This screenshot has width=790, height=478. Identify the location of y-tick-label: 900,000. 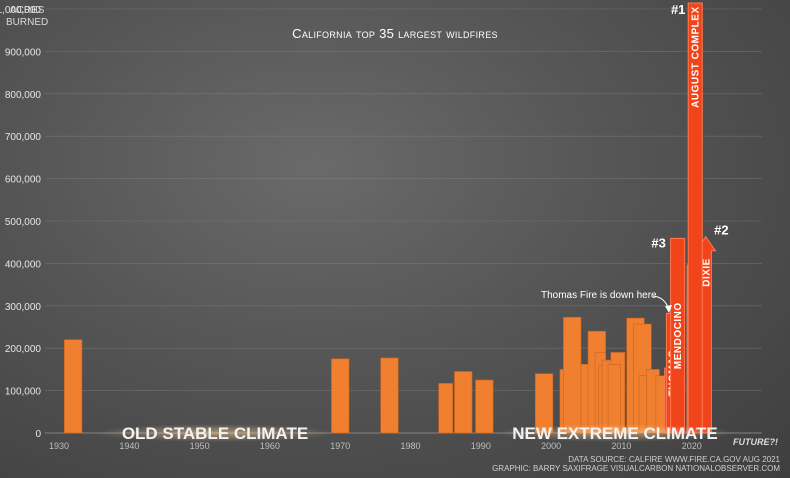
(23, 52).